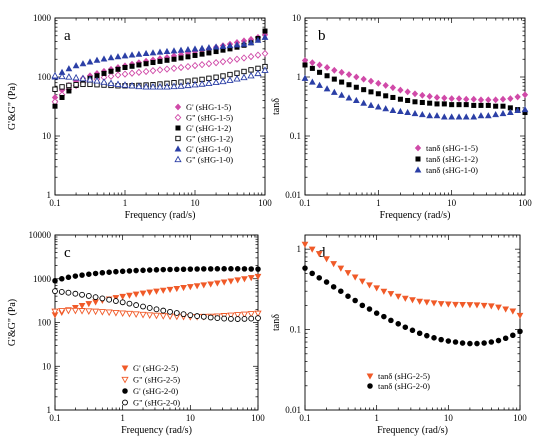  Describe the element at coordinates (293, 410) in the screenshot. I see `y-tick-label: 0.01` at that location.